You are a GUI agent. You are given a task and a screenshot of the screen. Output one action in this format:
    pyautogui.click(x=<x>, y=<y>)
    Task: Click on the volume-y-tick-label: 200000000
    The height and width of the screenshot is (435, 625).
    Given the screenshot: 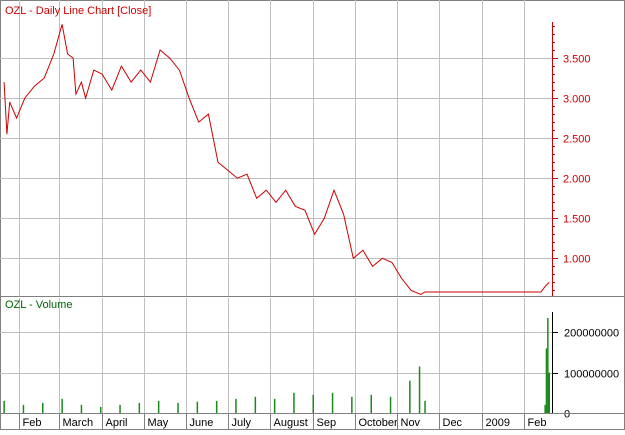 What is the action you would take?
    pyautogui.click(x=591, y=334)
    